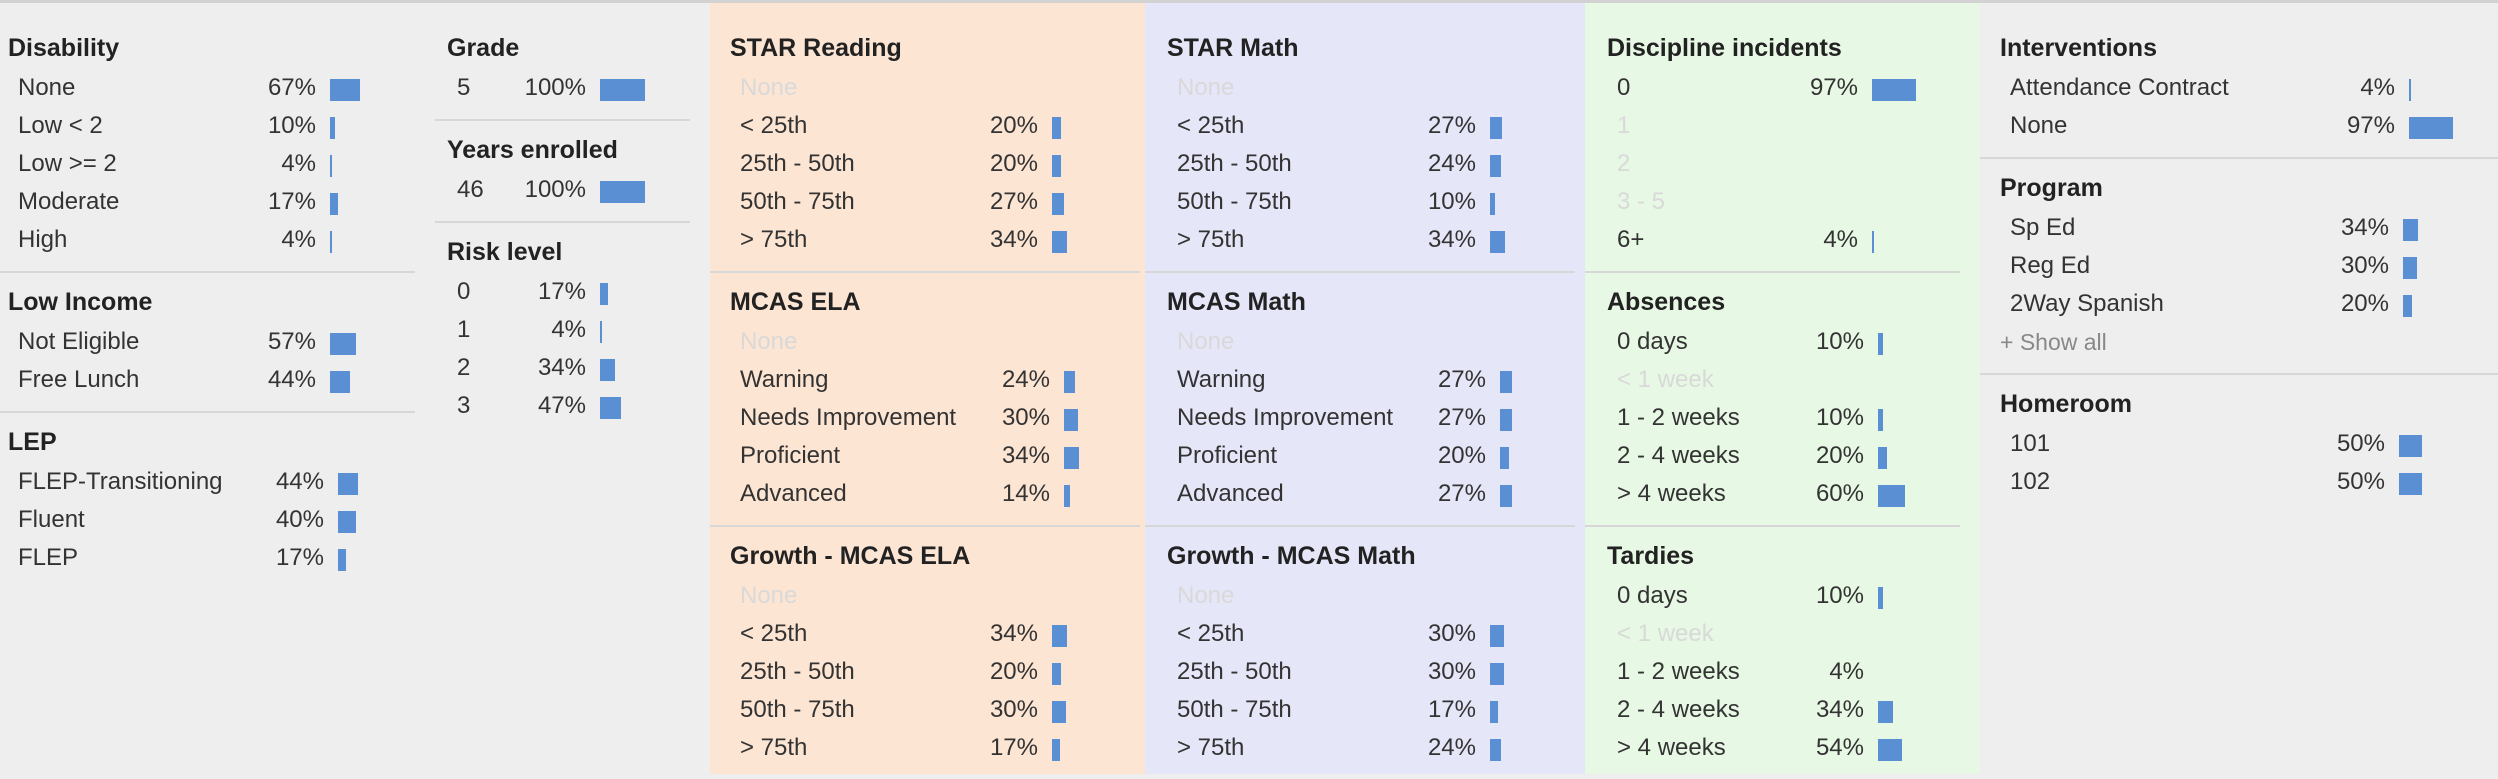 The width and height of the screenshot is (2498, 779). What do you see at coordinates (935, 456) in the screenshot?
I see `filter-row-proficient: Proficient 34%` at bounding box center [935, 456].